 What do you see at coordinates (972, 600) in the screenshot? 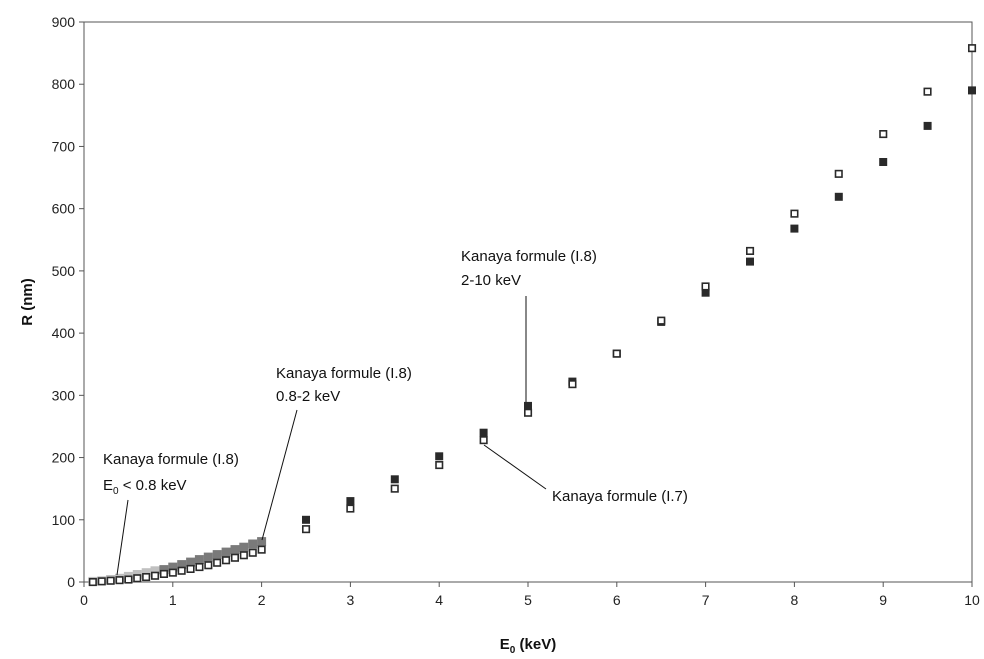
I see `x-tick-label: 10` at bounding box center [972, 600].